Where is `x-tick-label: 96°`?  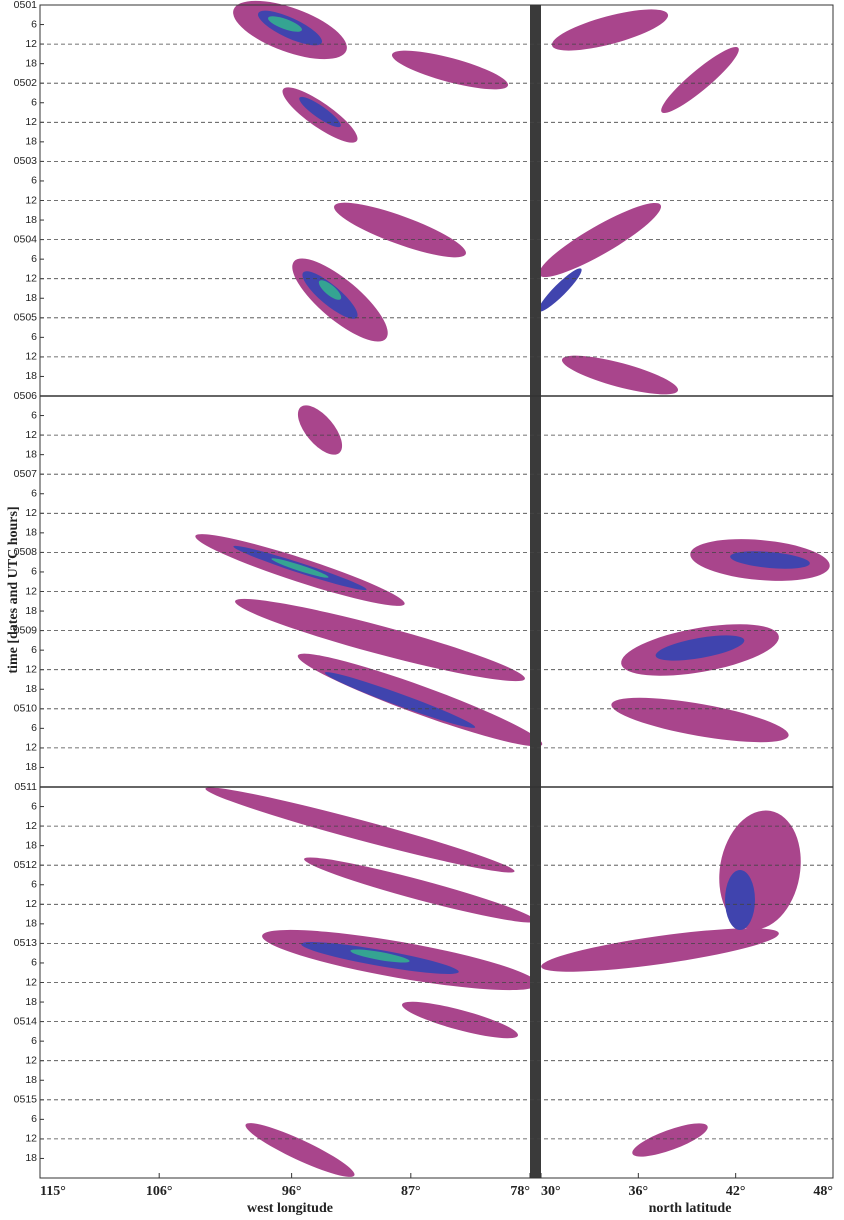 x-tick-label: 96° is located at coordinates (292, 1191).